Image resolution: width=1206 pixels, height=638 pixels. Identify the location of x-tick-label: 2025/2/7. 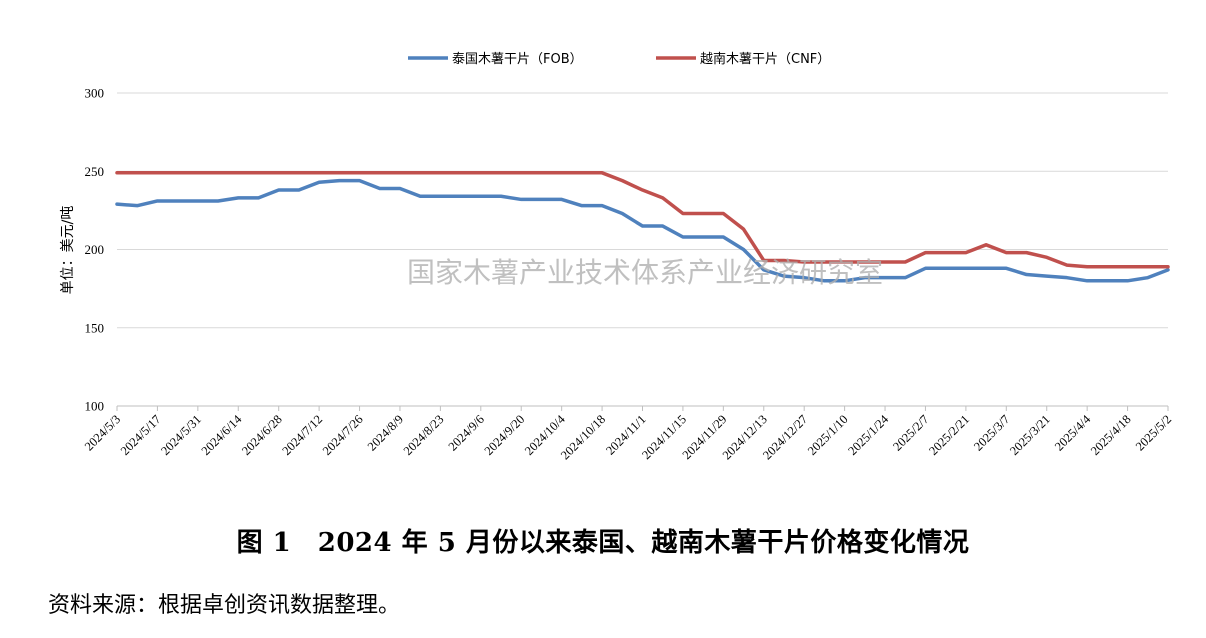
(910, 432).